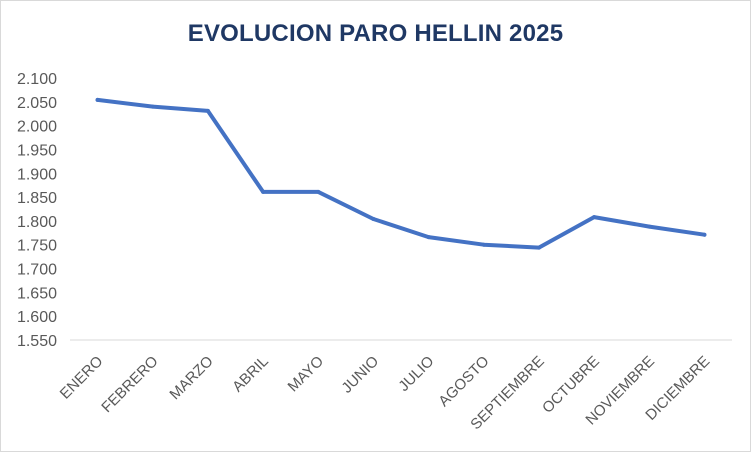 The width and height of the screenshot is (751, 452). What do you see at coordinates (37, 79) in the screenshot?
I see `y-tick-label: 2.100` at bounding box center [37, 79].